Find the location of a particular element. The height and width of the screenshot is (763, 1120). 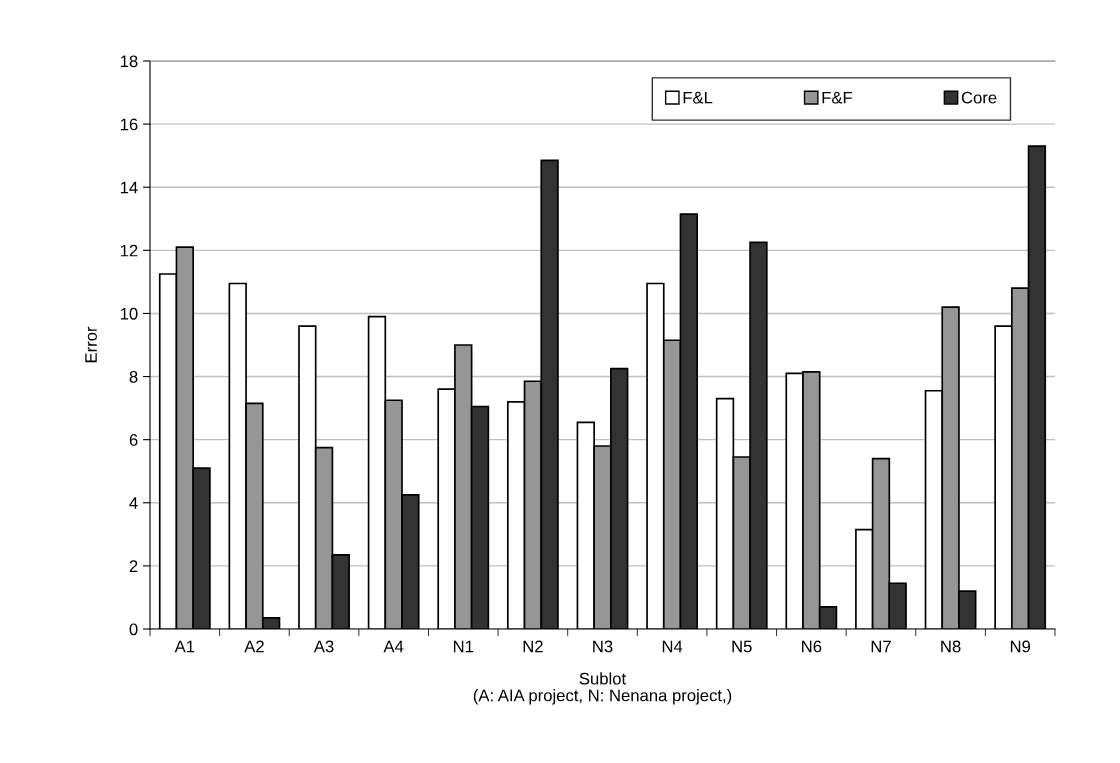

x-tick-label: N4 is located at coordinates (672, 646).